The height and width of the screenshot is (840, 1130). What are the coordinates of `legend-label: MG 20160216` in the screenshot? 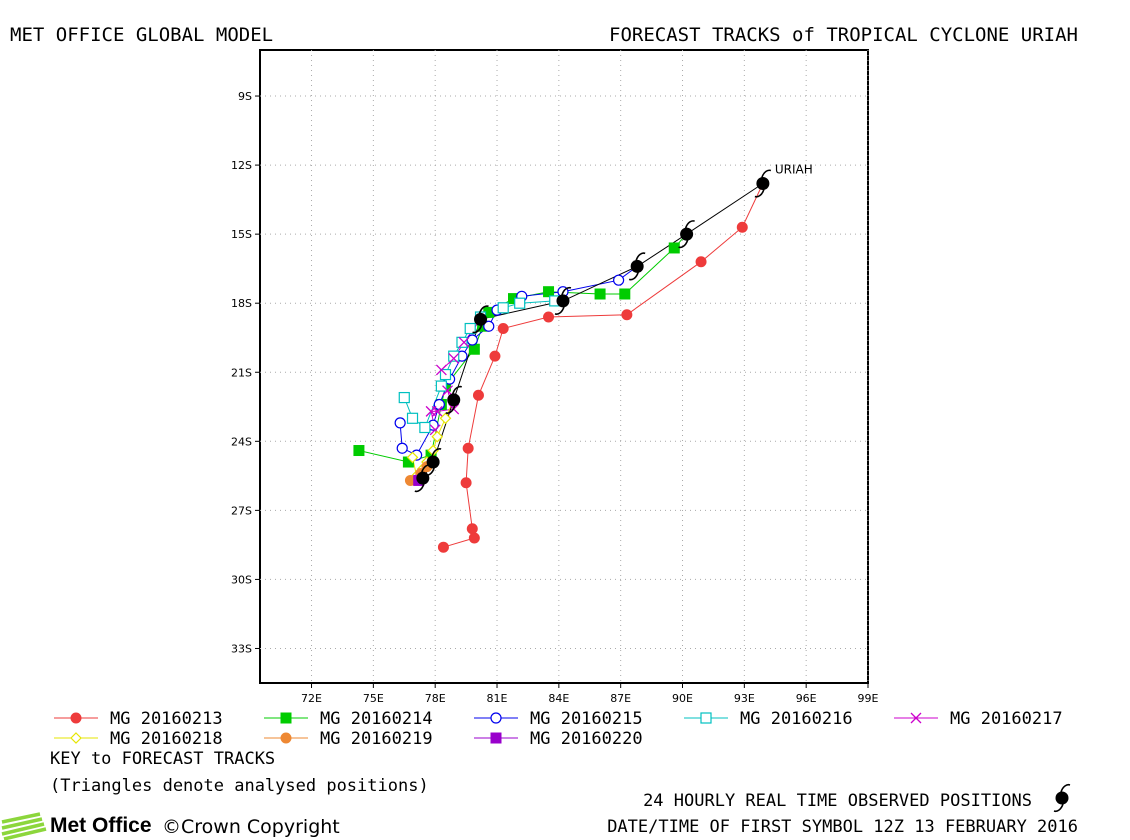 It's located at (796, 719).